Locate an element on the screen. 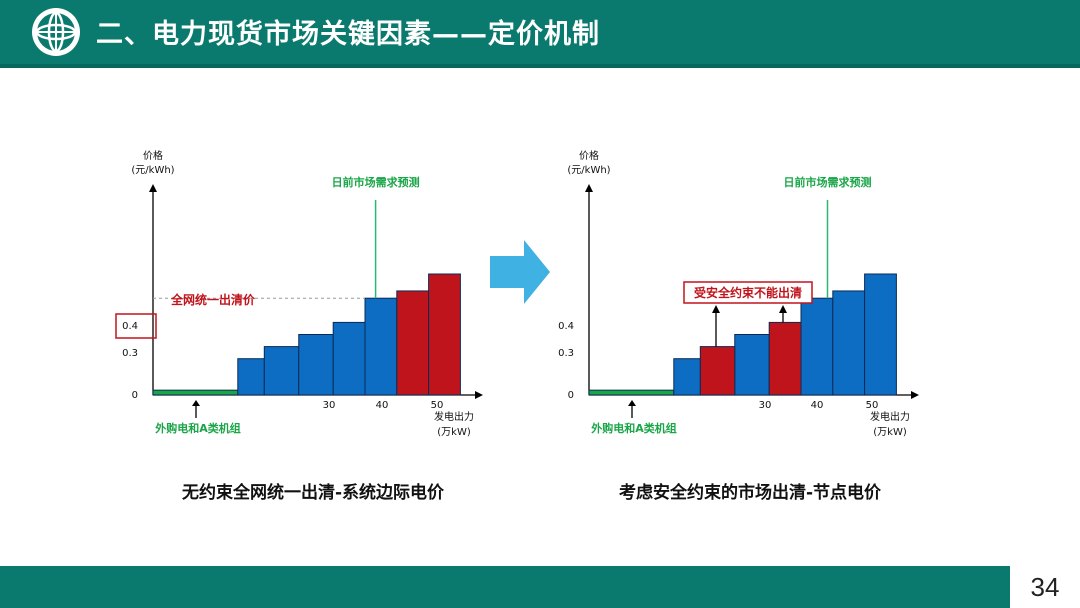 This screenshot has height=608, width=1080. transition-arrow is located at coordinates (520, 272).